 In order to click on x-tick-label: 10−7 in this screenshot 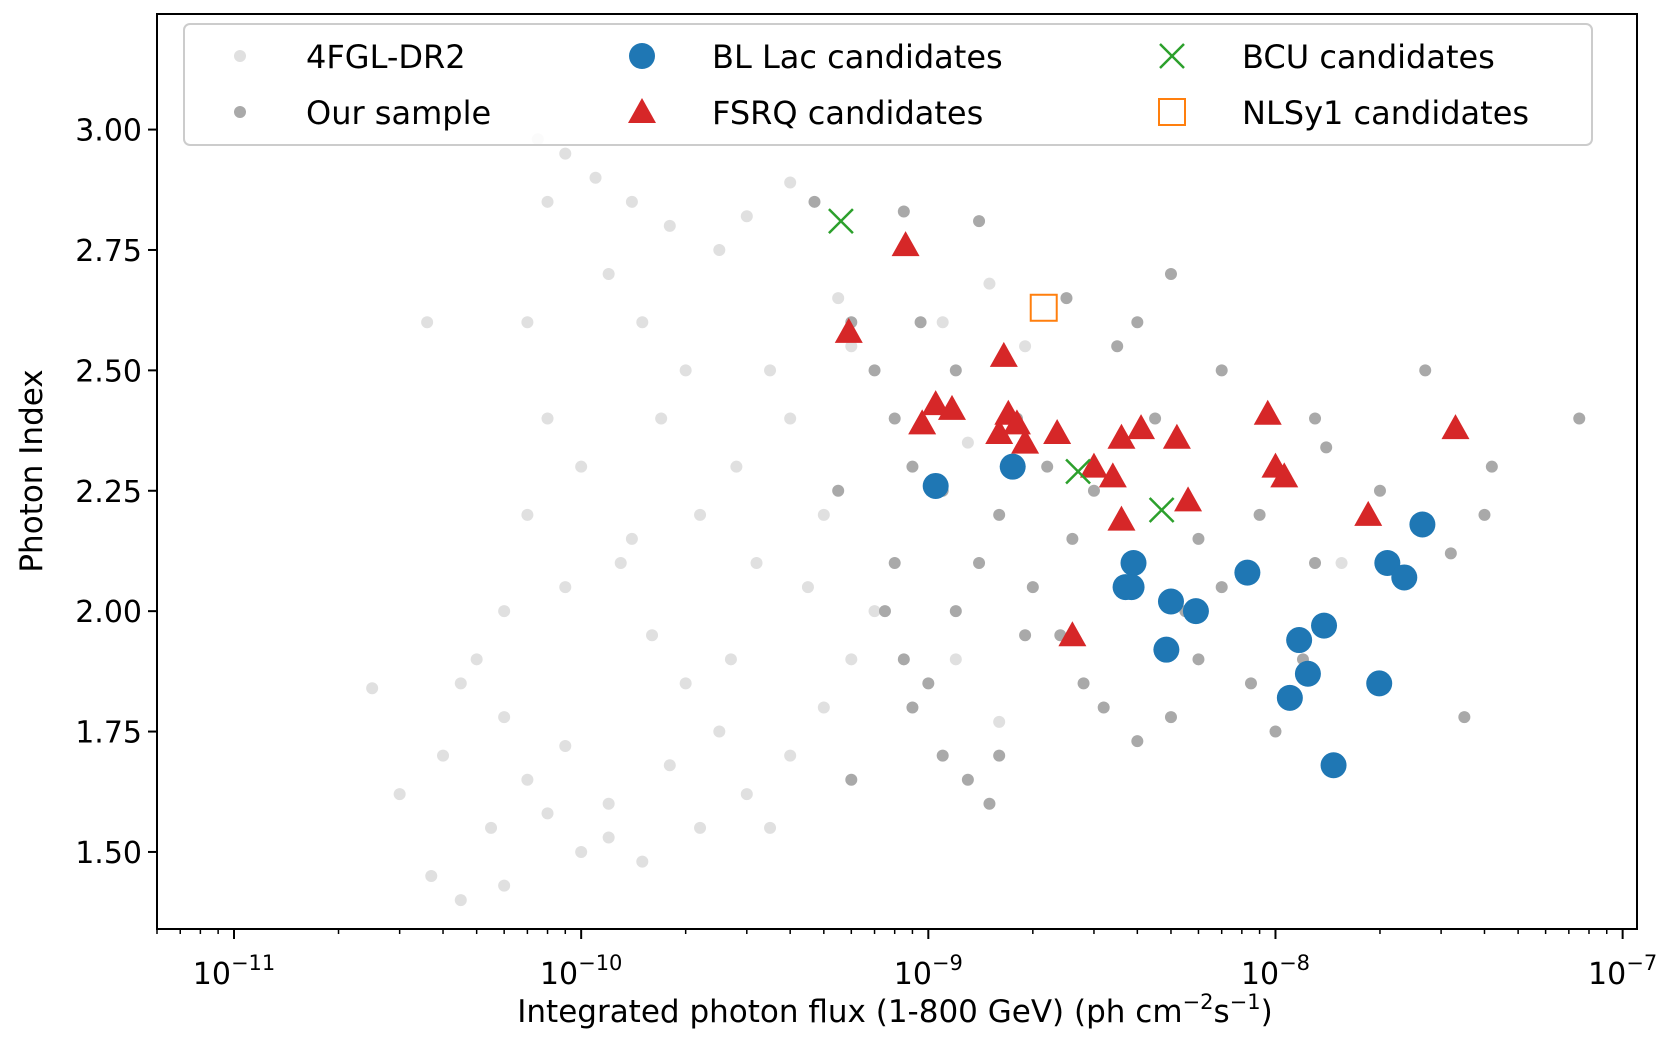, I will do `click(1622, 971)`.